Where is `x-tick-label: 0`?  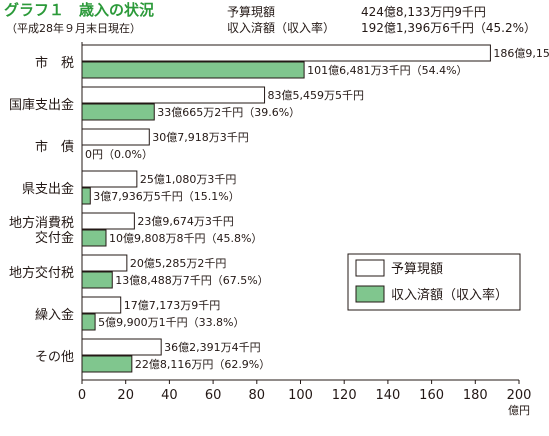 x-tick-label: 0 is located at coordinates (82, 395).